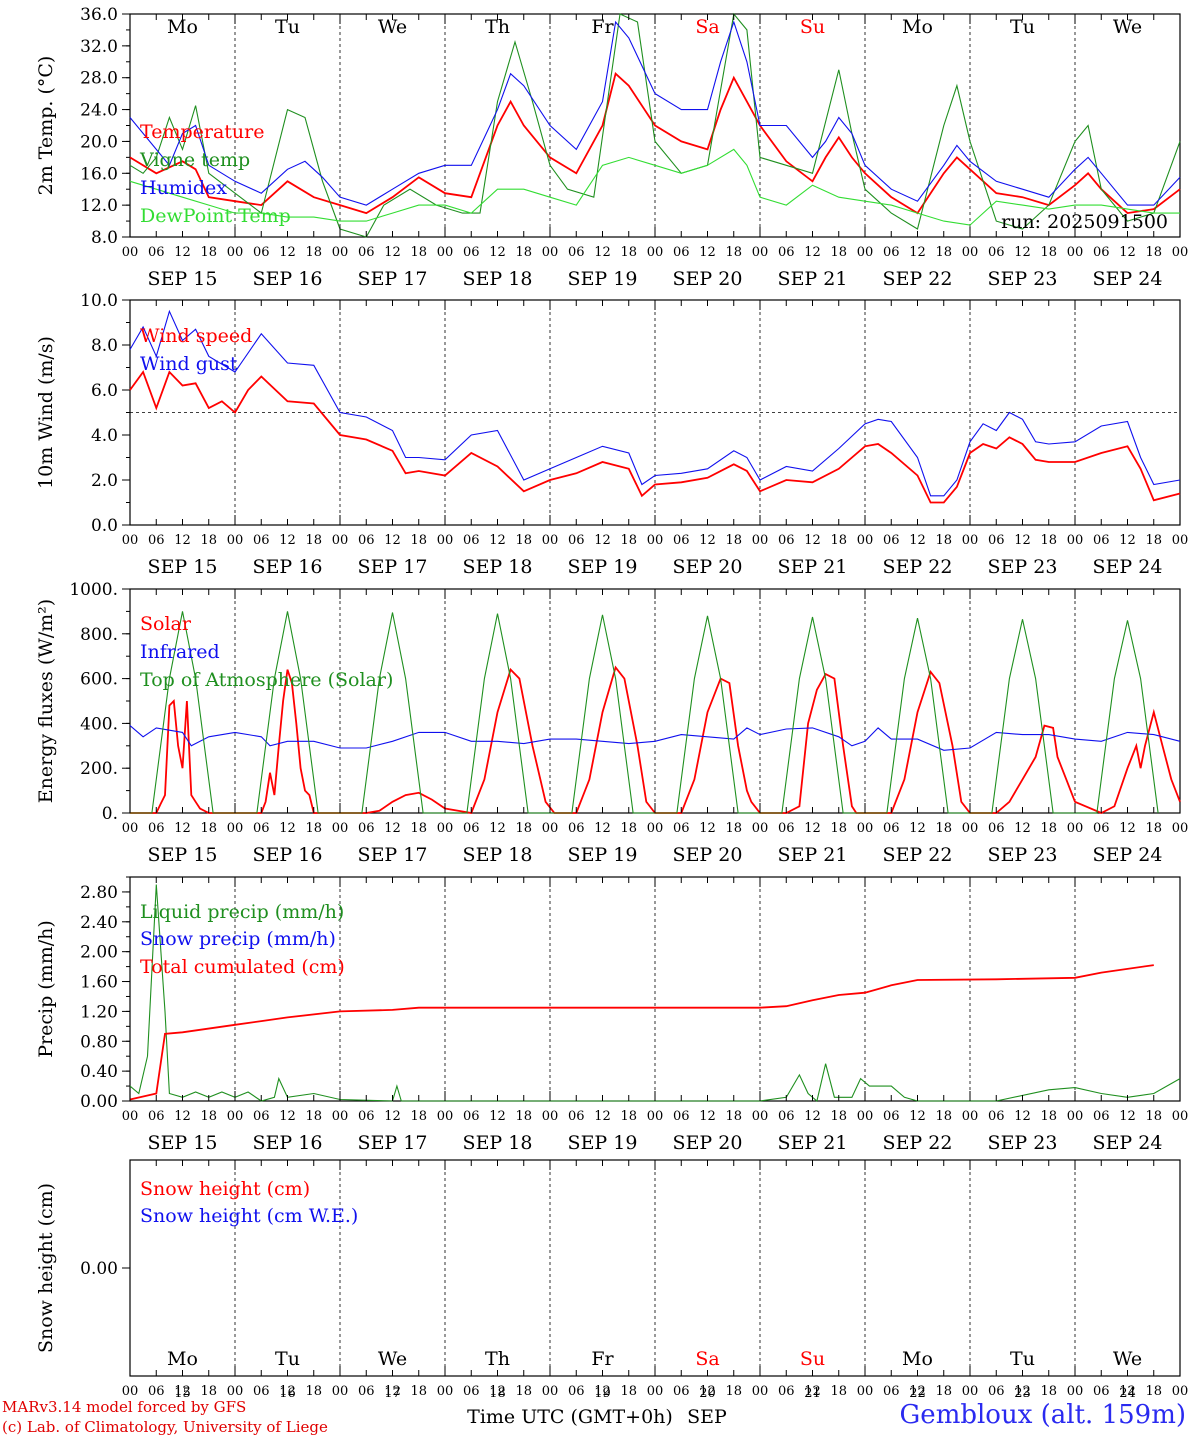  What do you see at coordinates (104, 238) in the screenshot?
I see `y-tick-label: 8.0` at bounding box center [104, 238].